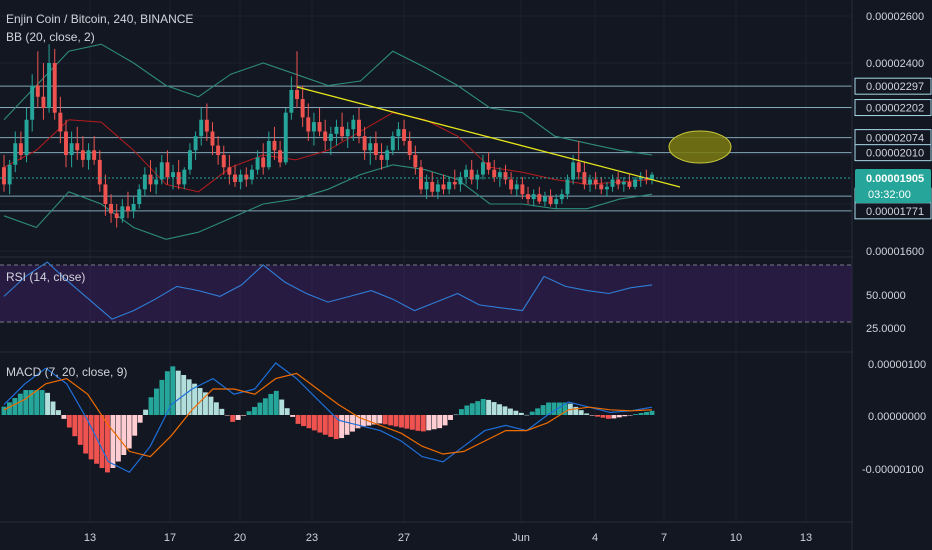 The image size is (932, 550). I want to click on rsi-axis-tick-50: 50.0000, so click(886, 296).